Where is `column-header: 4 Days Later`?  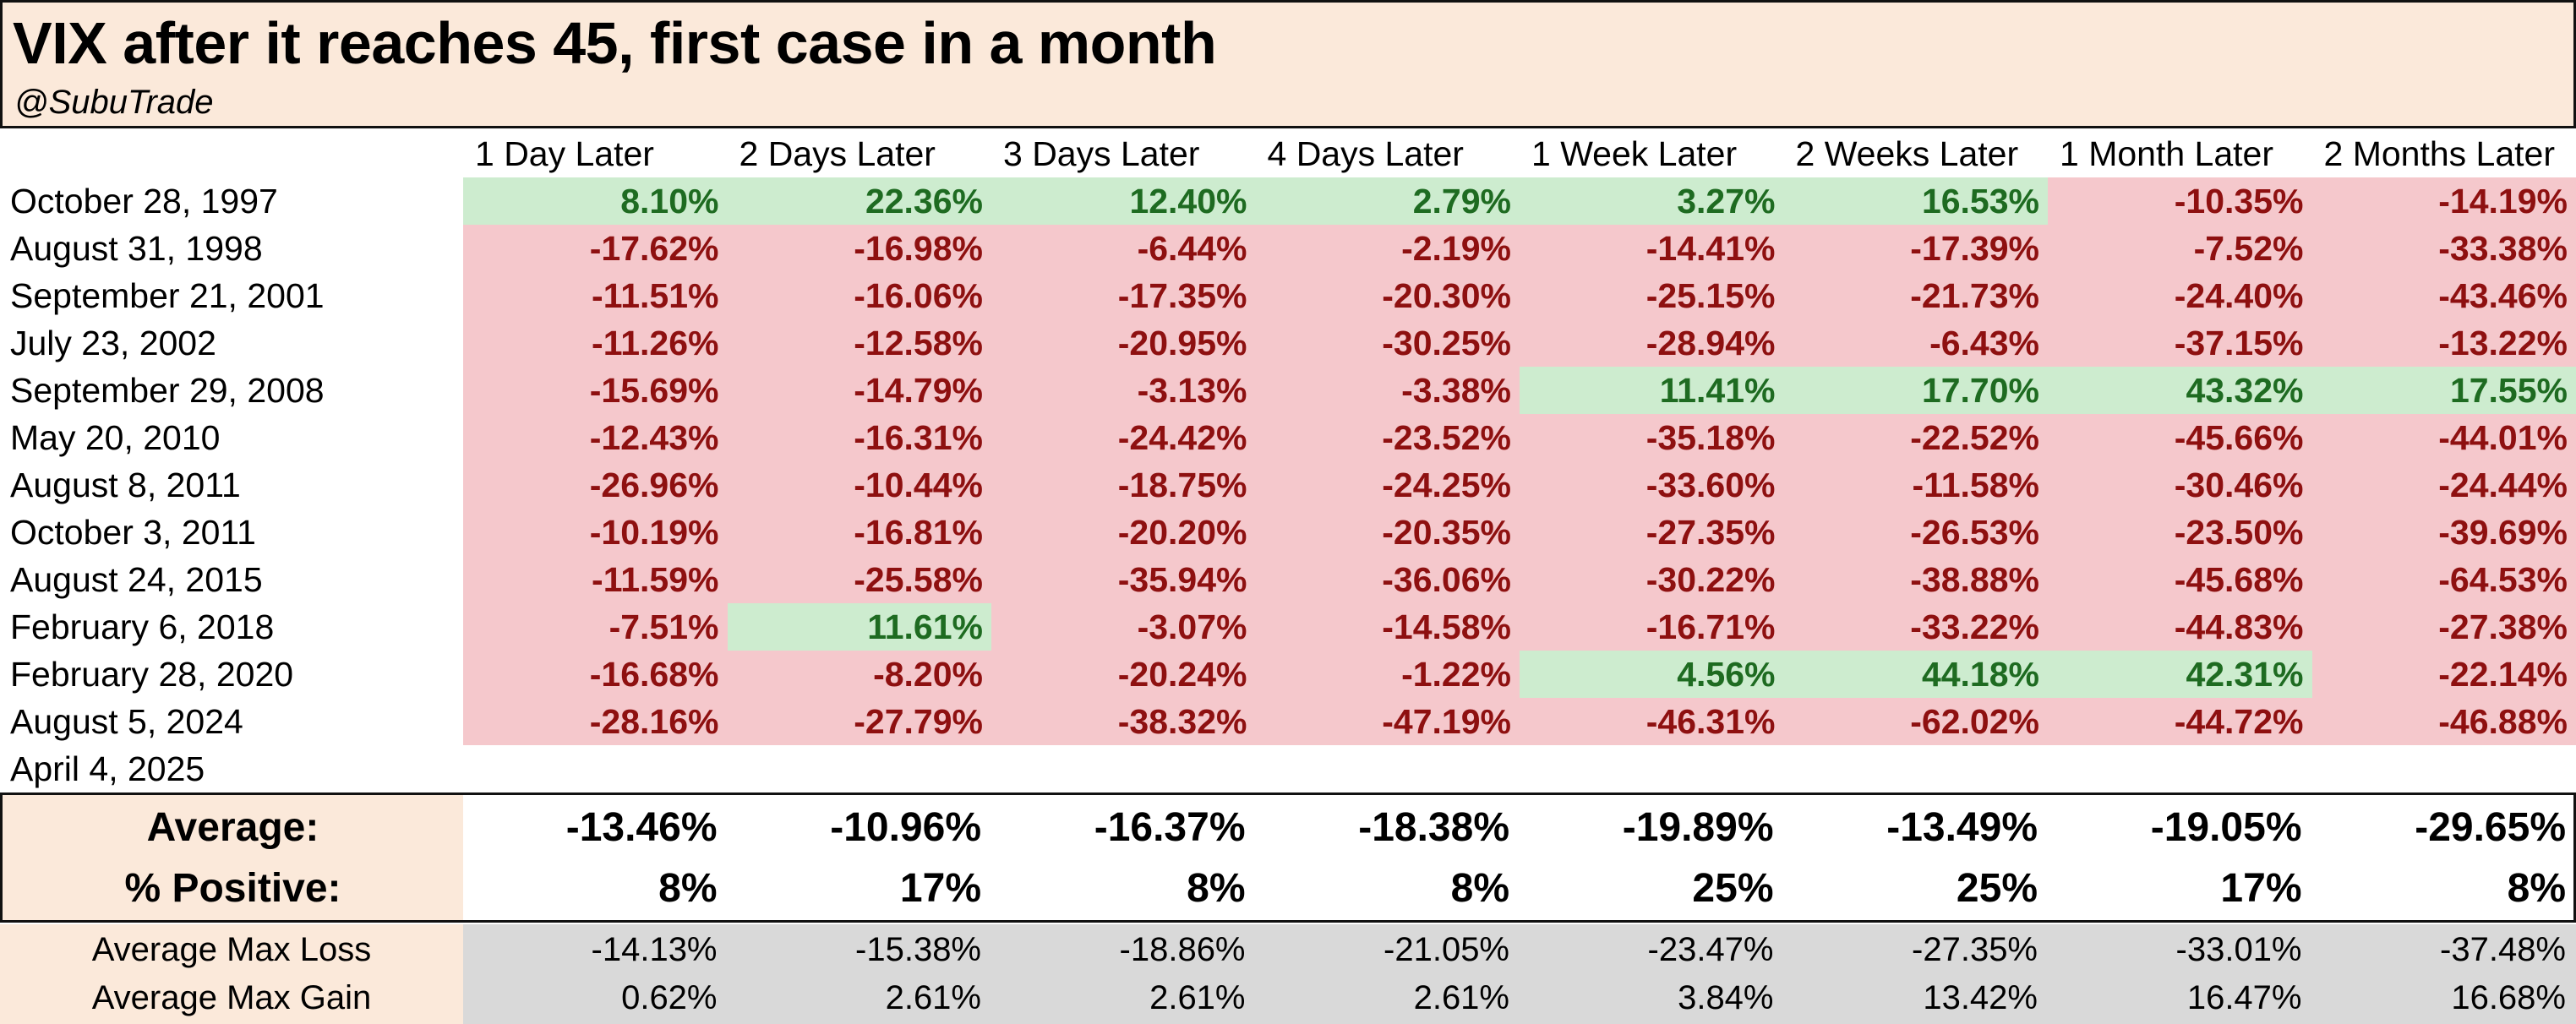 column-header: 4 Days Later is located at coordinates (1365, 153).